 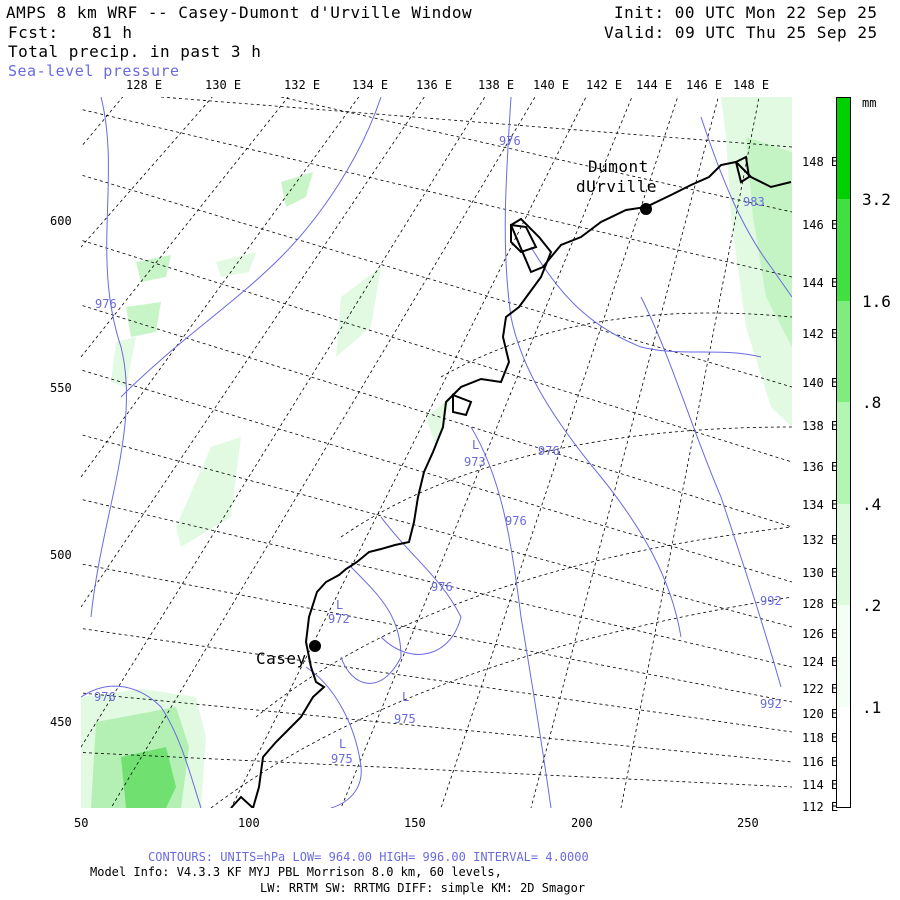 What do you see at coordinates (654, 85) in the screenshot?
I see `top-lon-label: 144 E` at bounding box center [654, 85].